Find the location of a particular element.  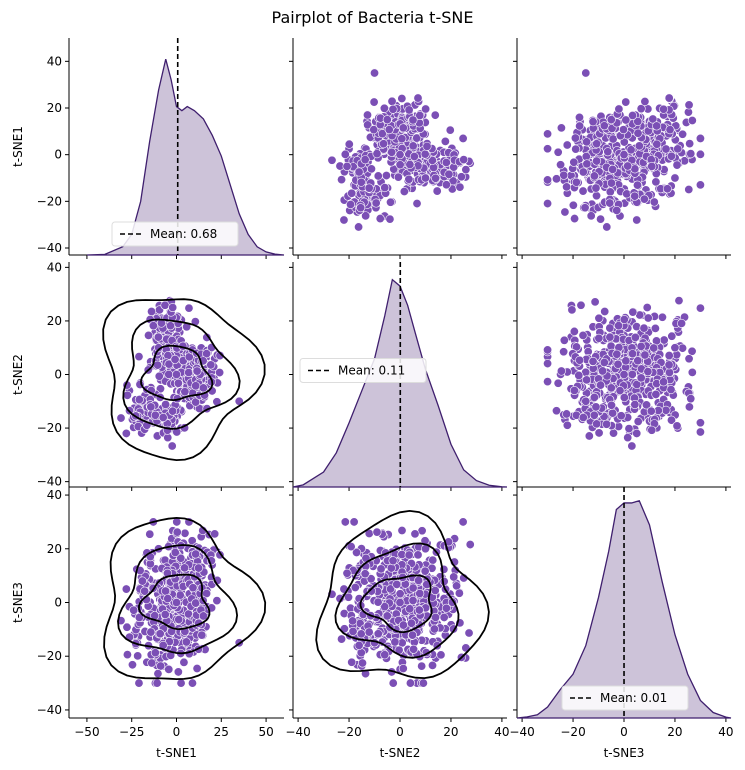

scatter-t-SNE3-vs-t-SNE1 is located at coordinates (185, 602).